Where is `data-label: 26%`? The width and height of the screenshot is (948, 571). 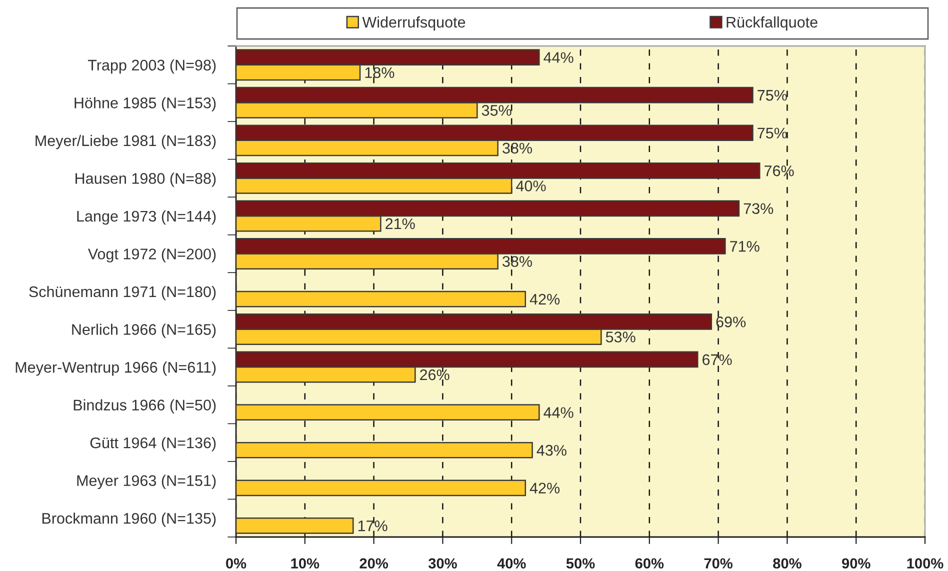 data-label: 26% is located at coordinates (435, 374).